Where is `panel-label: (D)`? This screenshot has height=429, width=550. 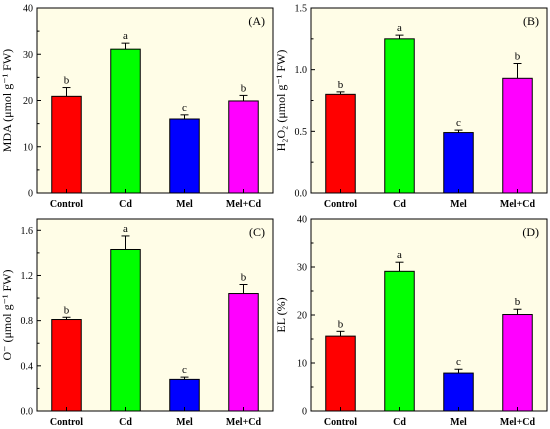 panel-label: (D) is located at coordinates (530, 232).